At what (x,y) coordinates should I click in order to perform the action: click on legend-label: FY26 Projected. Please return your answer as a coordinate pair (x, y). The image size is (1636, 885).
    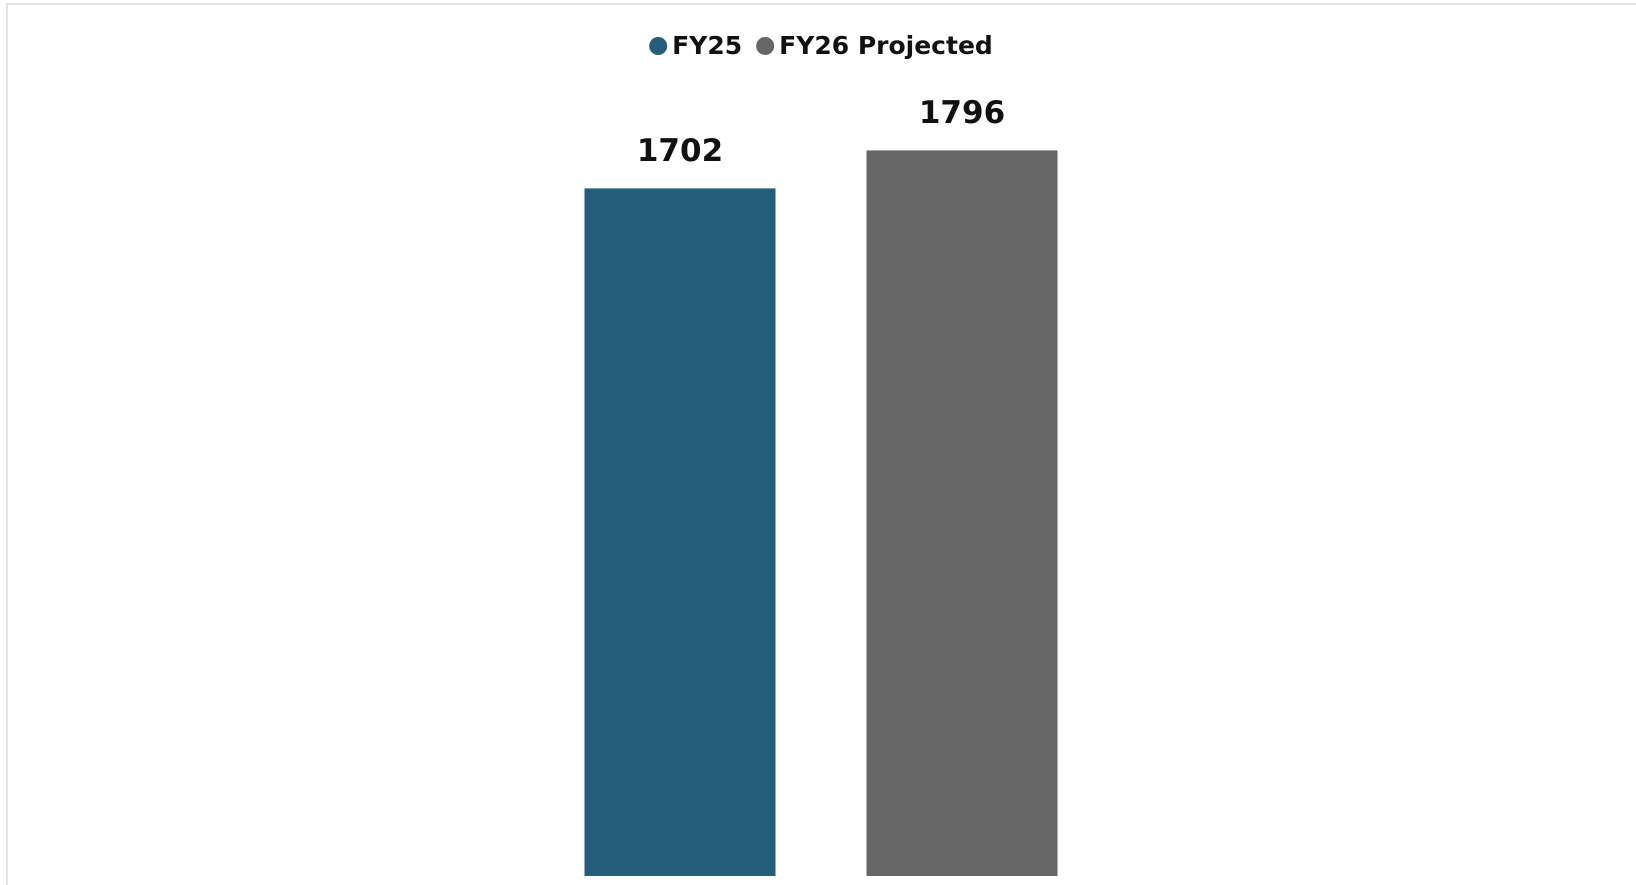
    Looking at the image, I should click on (886, 45).